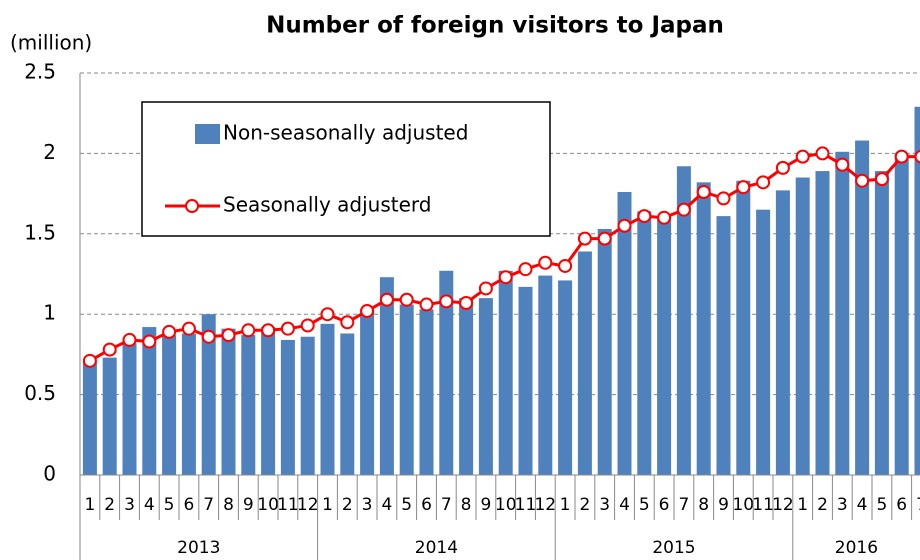 Image resolution: width=920 pixels, height=560 pixels. What do you see at coordinates (495, 26) in the screenshot?
I see `chart-title: Number of foreign visitors to Japan` at bounding box center [495, 26].